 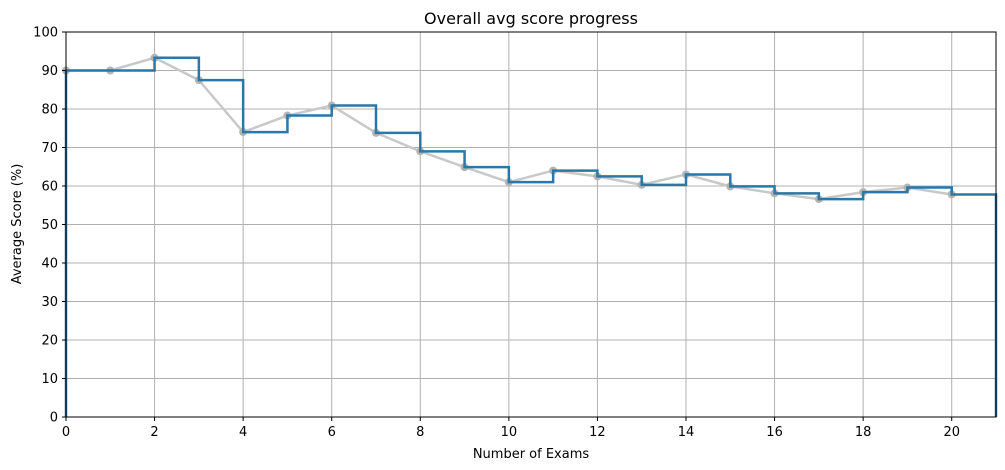 I want to click on y-tick-label: 30, so click(x=49, y=302).